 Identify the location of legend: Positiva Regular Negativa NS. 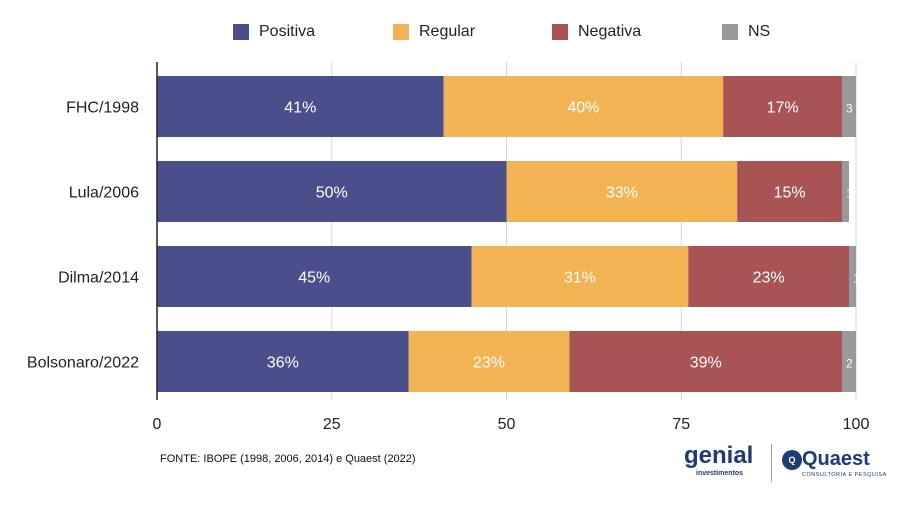
(450, 32).